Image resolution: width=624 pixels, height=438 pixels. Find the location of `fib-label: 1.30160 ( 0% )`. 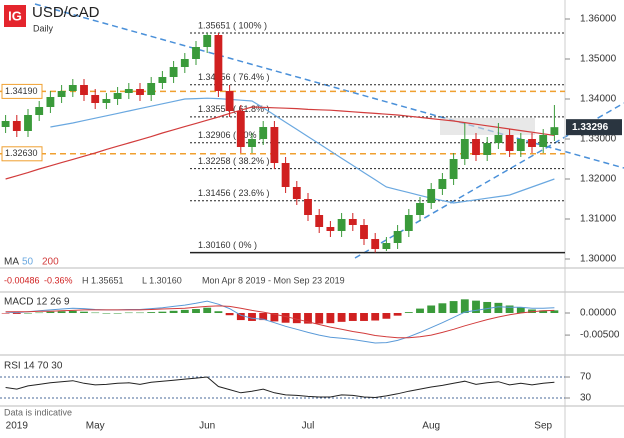

fib-label: 1.30160 ( 0% ) is located at coordinates (227, 245).